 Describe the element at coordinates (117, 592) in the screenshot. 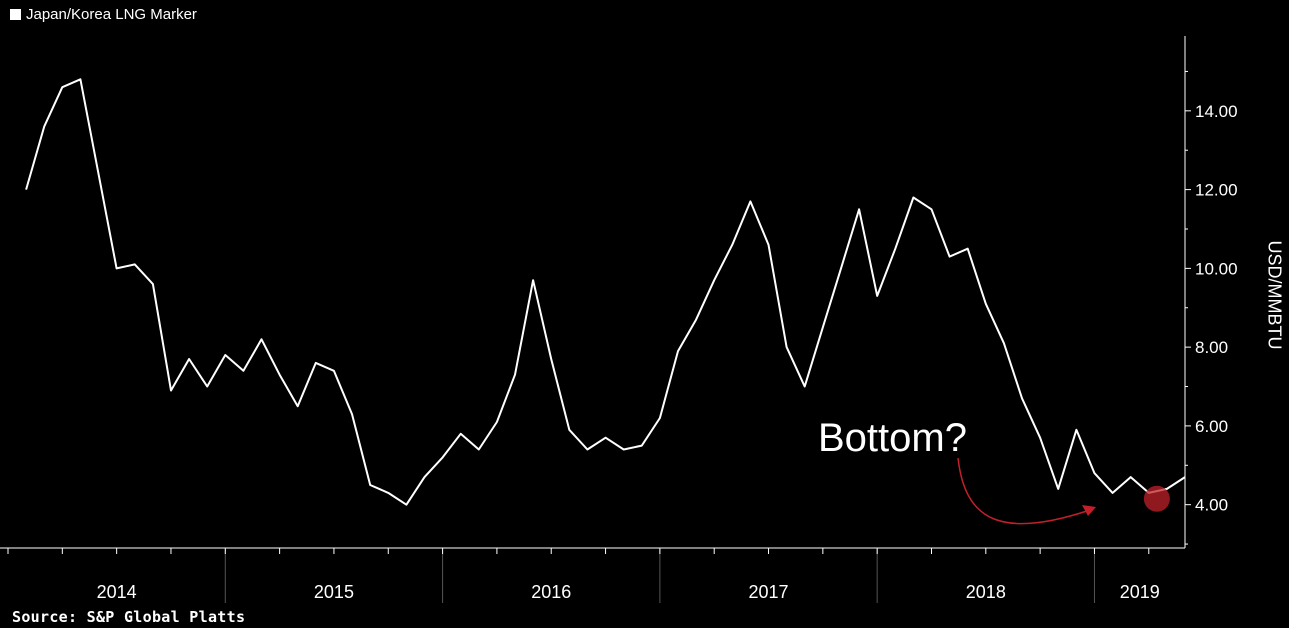

I see `x-tick-label: 2014` at that location.